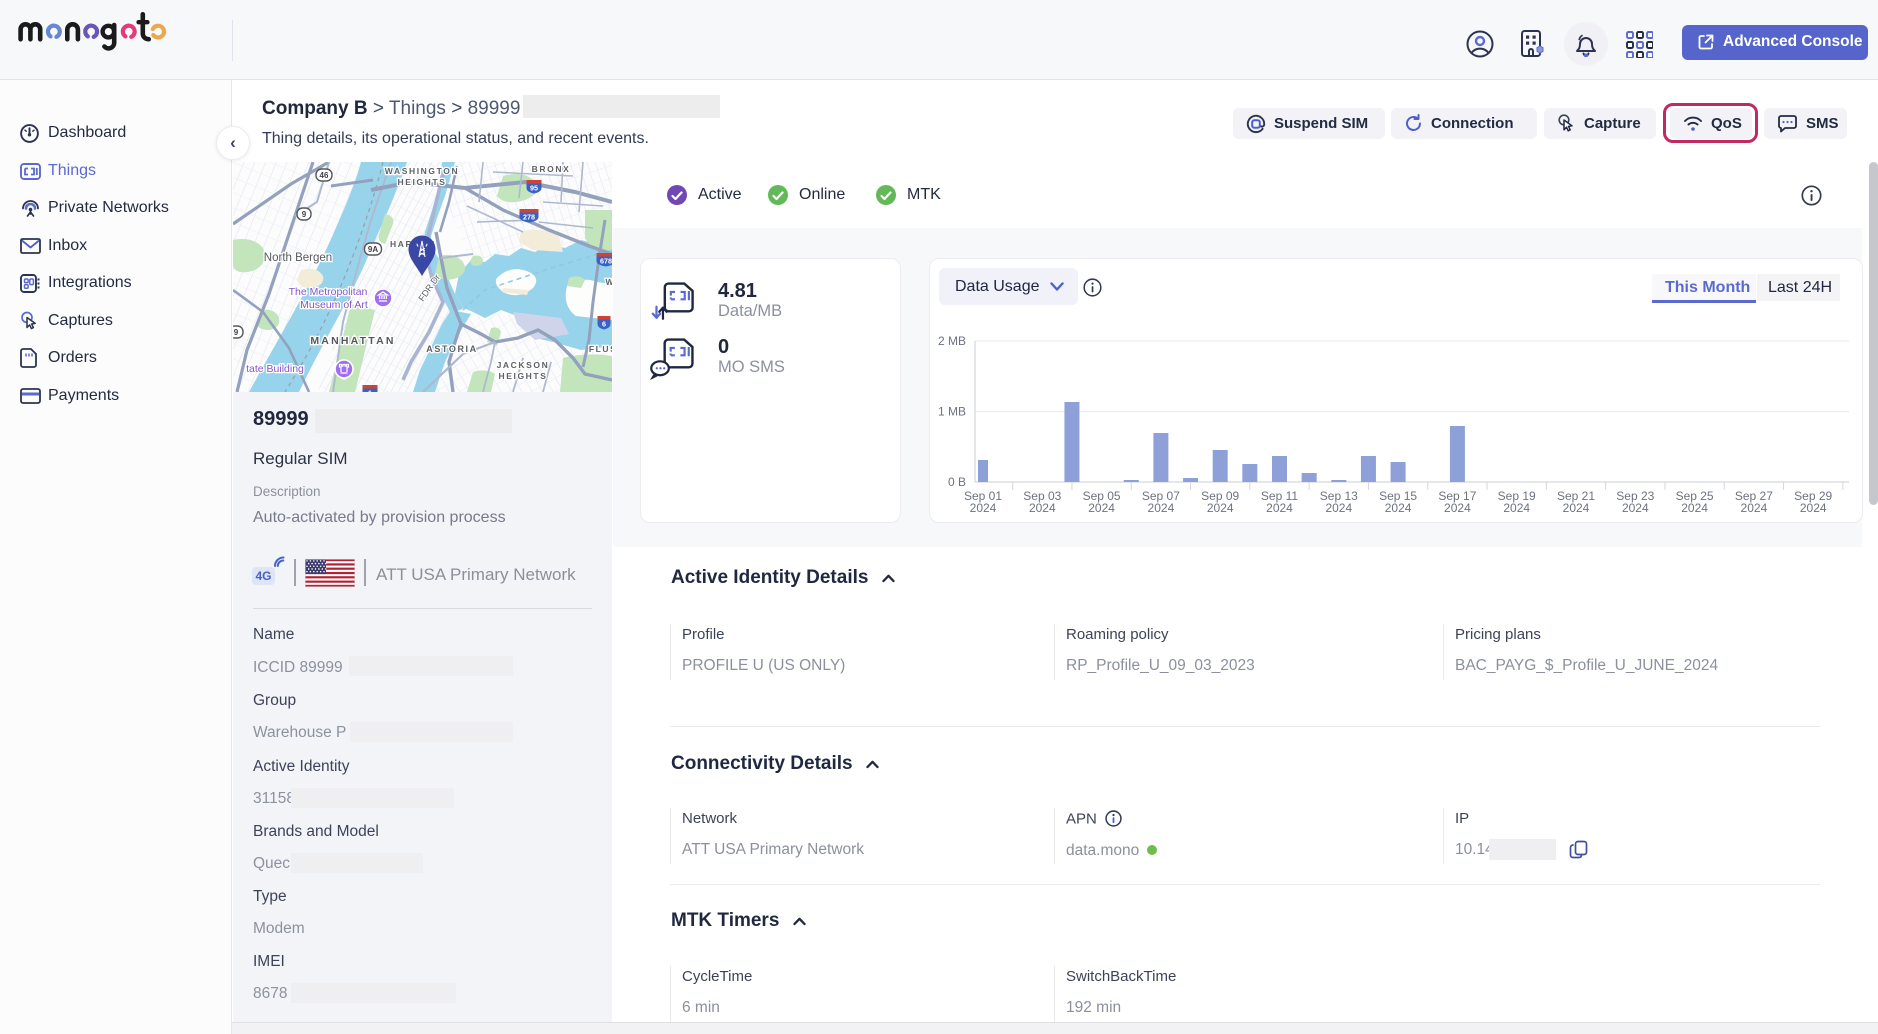 This screenshot has height=1034, width=1878. What do you see at coordinates (1102, 496) in the screenshot?
I see `svg-text: Sep 05` at bounding box center [1102, 496].